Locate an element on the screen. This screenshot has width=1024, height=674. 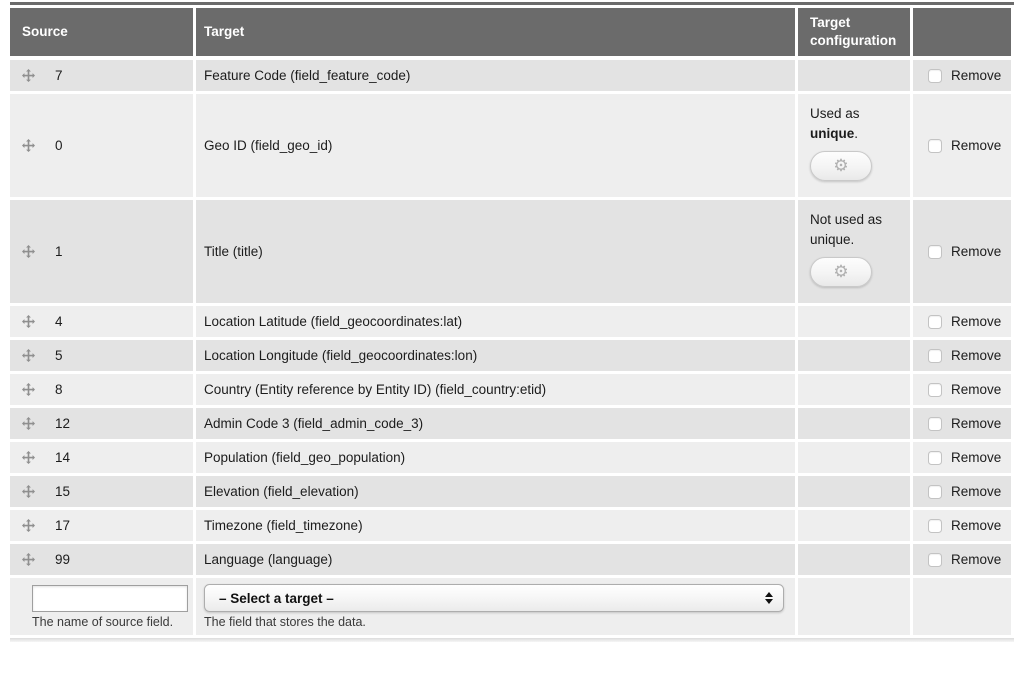
source-value: 15 is located at coordinates (63, 491).